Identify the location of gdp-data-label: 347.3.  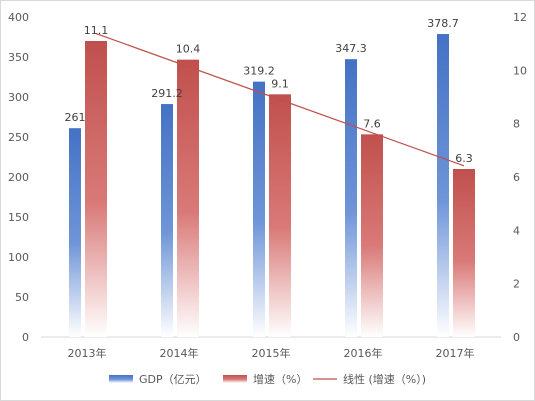
(351, 48).